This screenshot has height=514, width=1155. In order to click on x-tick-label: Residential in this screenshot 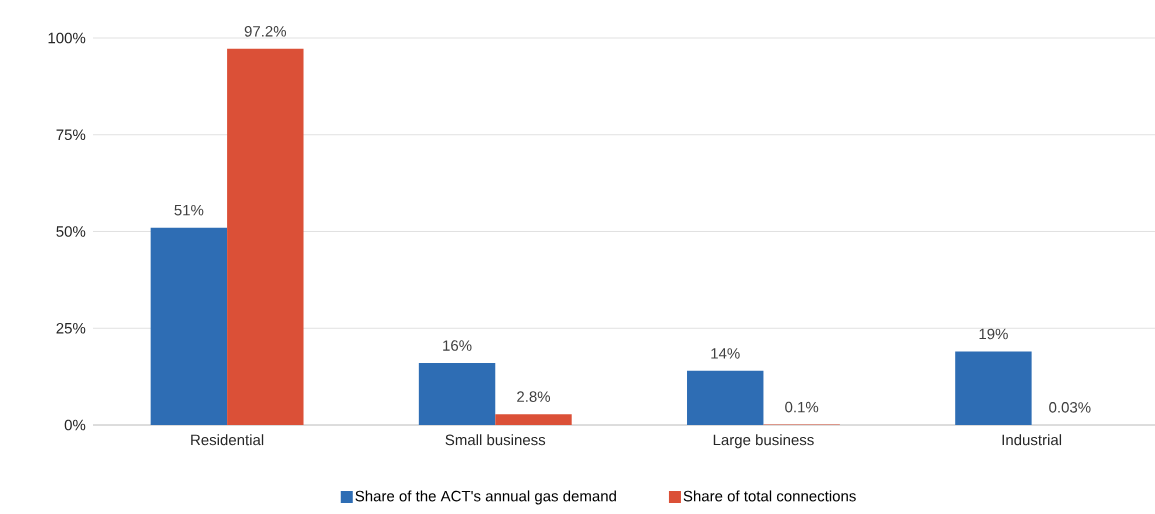, I will do `click(227, 440)`.